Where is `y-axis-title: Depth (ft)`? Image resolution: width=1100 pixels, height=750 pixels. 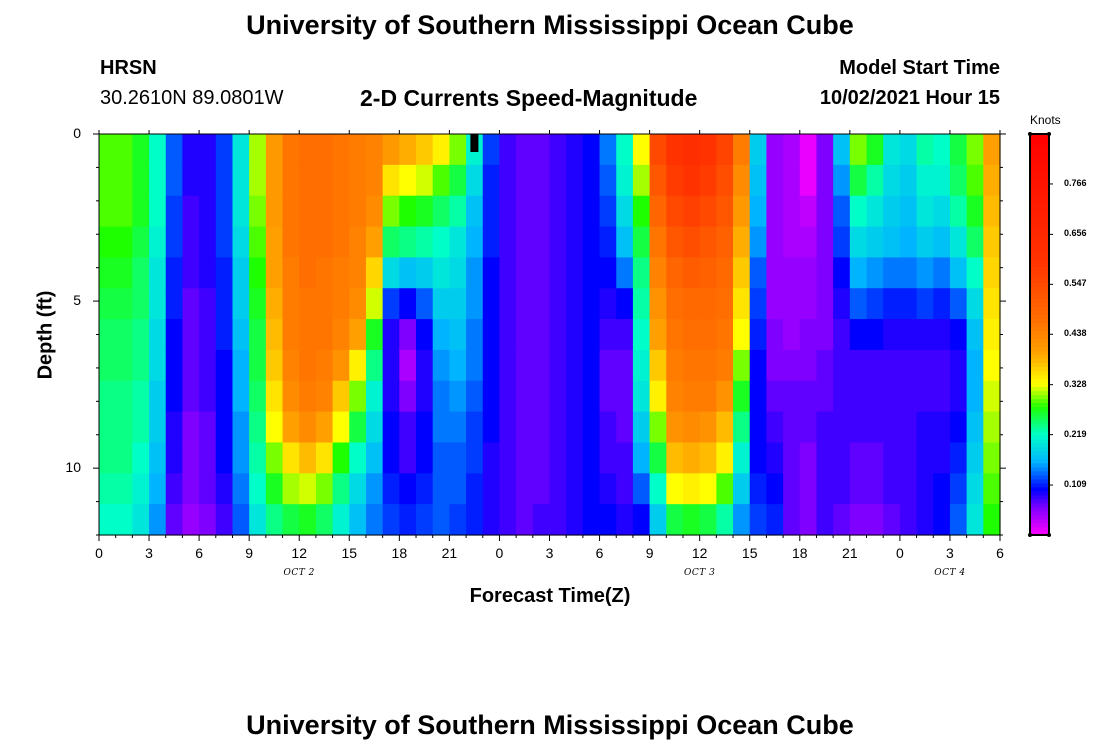 y-axis-title: Depth (ft) is located at coordinates (45, 335).